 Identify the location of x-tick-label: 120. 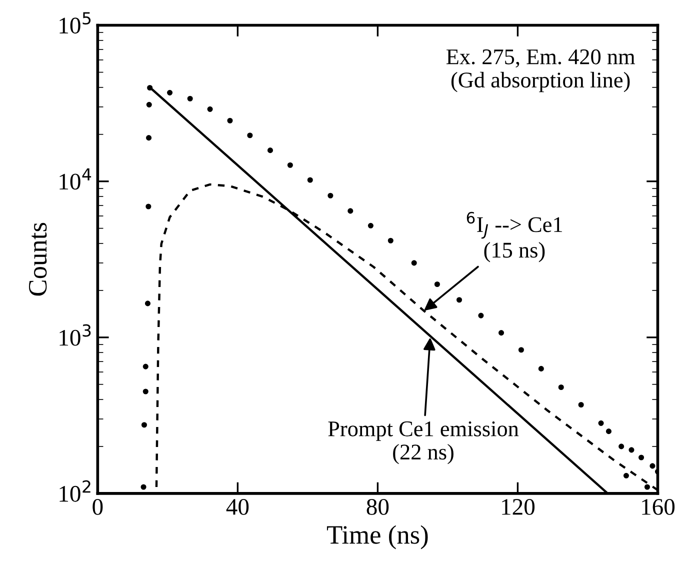
(518, 506).